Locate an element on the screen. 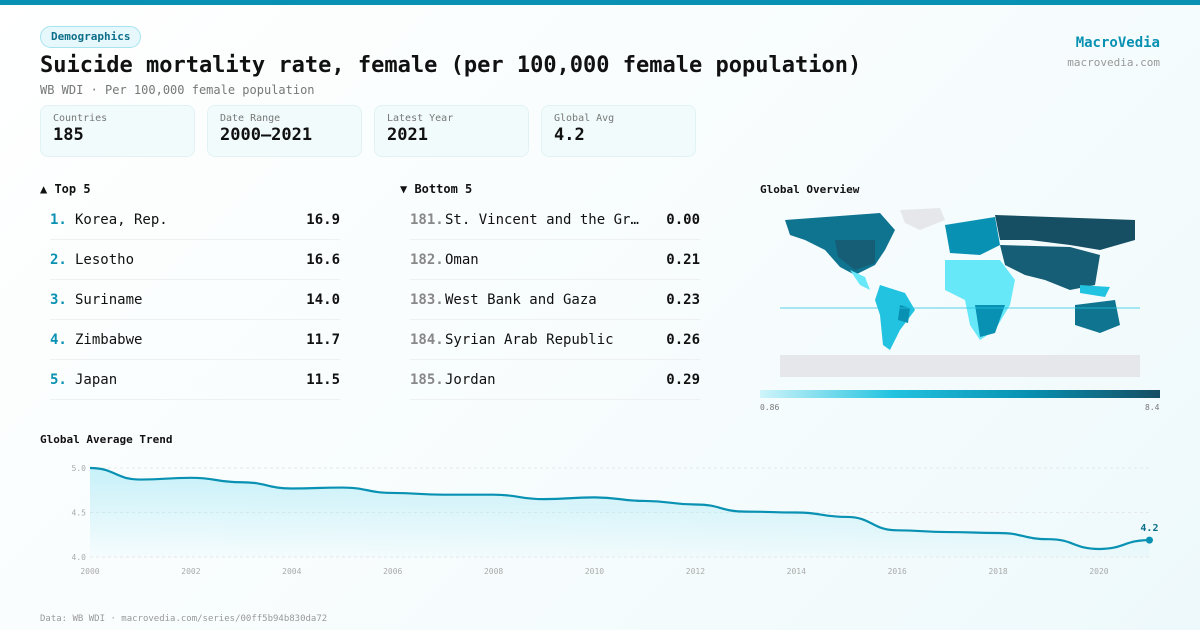 This screenshot has height=630, width=1200. trend-area is located at coordinates (620, 512).